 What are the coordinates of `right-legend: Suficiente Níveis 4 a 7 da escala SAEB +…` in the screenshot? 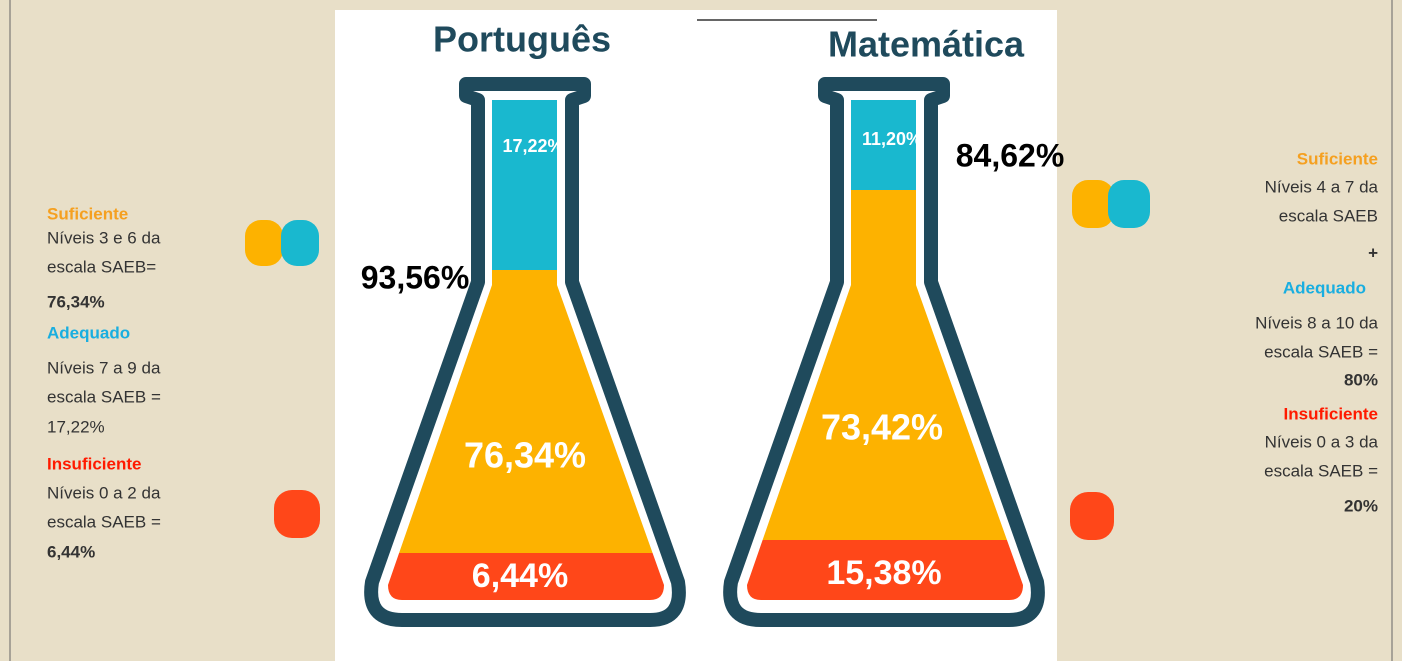 It's located at (1316, 332).